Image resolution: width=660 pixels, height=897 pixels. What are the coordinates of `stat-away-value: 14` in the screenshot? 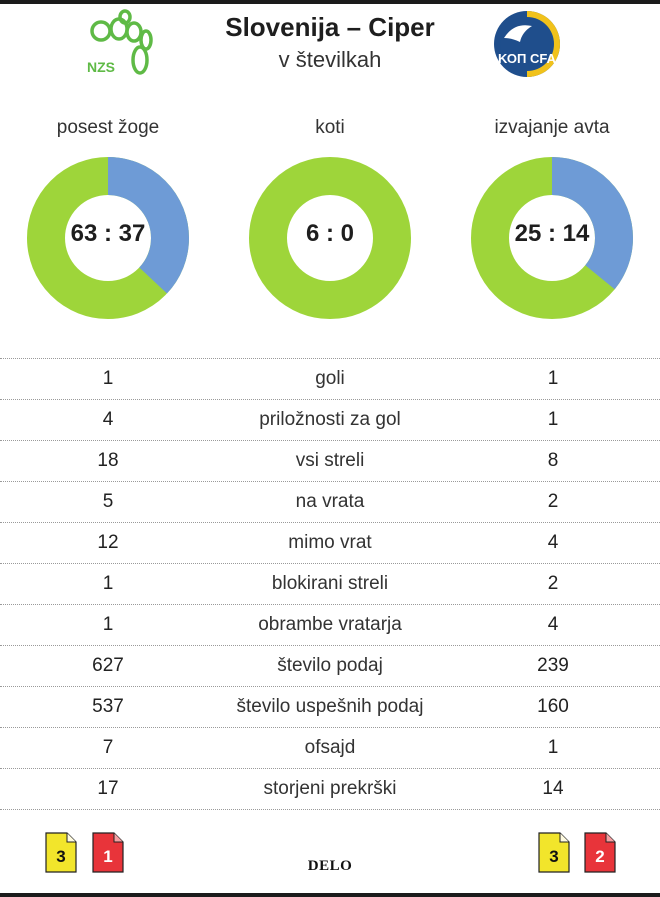 It's located at (553, 788).